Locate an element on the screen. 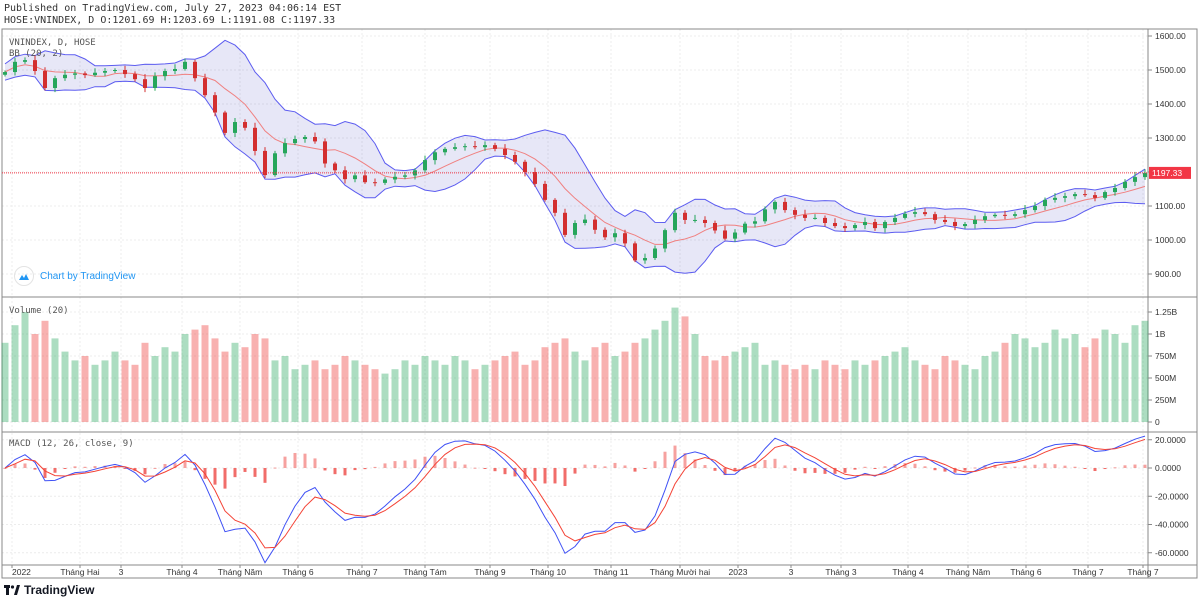 The width and height of the screenshot is (1200, 602). volume-tick-label: 0 is located at coordinates (1157, 422).